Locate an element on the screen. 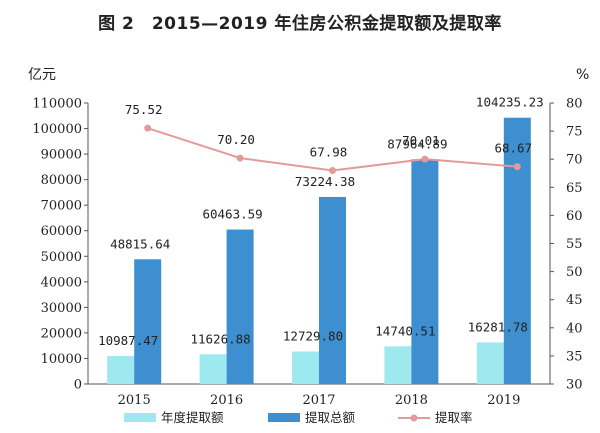 The image size is (600, 433). right-tick-label: 75 is located at coordinates (574, 132).